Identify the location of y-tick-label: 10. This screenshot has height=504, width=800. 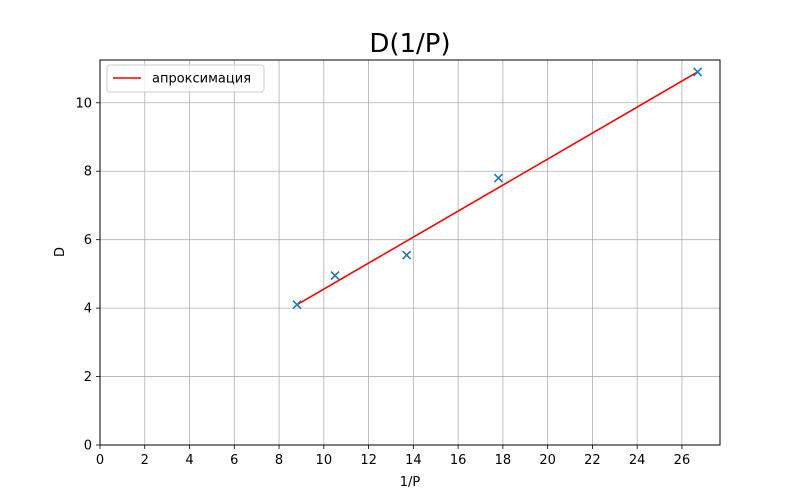
(83, 103).